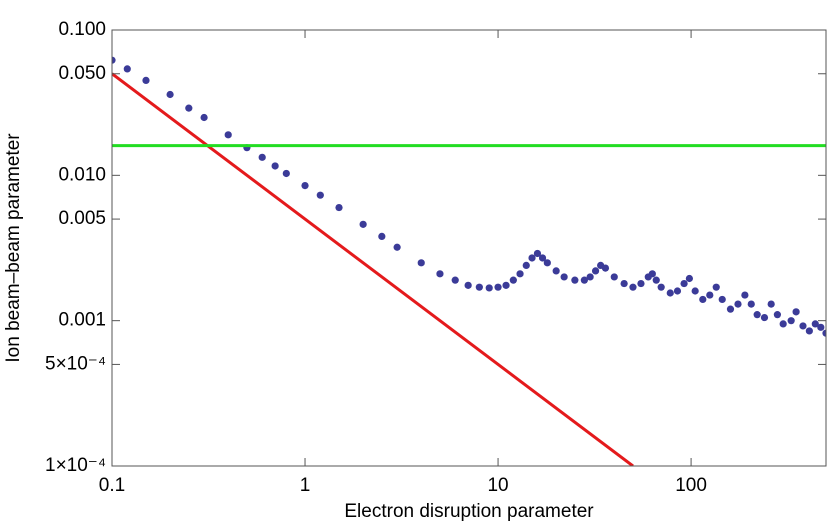 The width and height of the screenshot is (830, 526). I want to click on y-tick-label: 0.050, so click(82, 73).